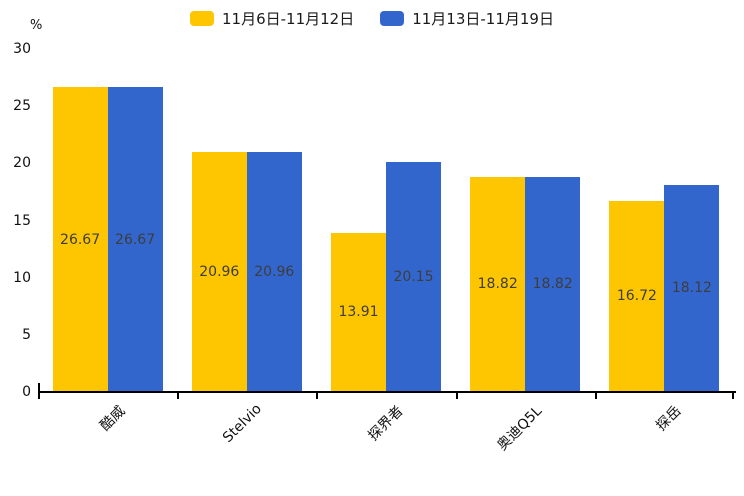 This screenshot has height=496, width=744. Describe the element at coordinates (288, 19) in the screenshot. I see `legend-label-week1: 11月6日-11月12日` at that location.